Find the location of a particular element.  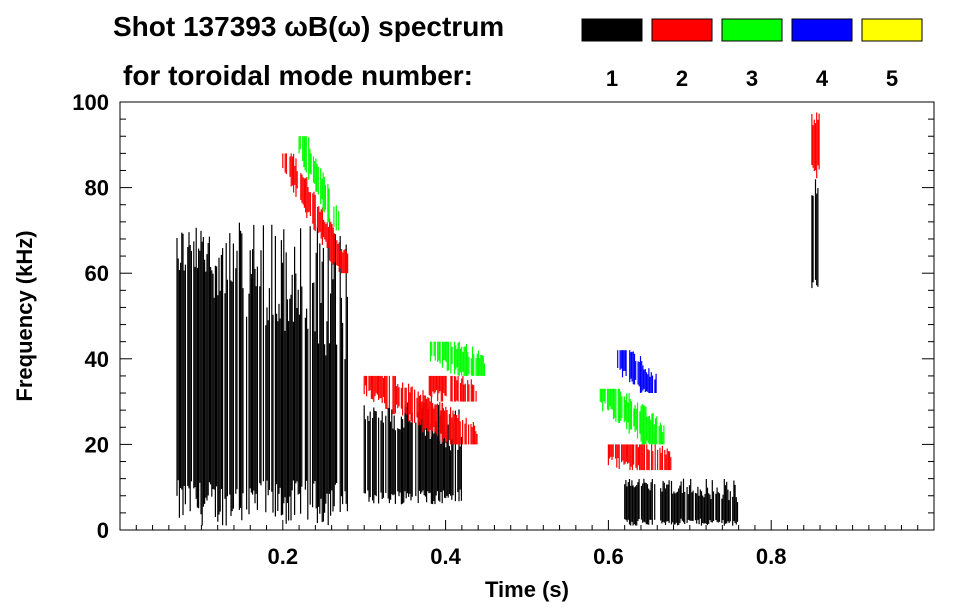

legend-label-mode-5: 5 is located at coordinates (892, 78).